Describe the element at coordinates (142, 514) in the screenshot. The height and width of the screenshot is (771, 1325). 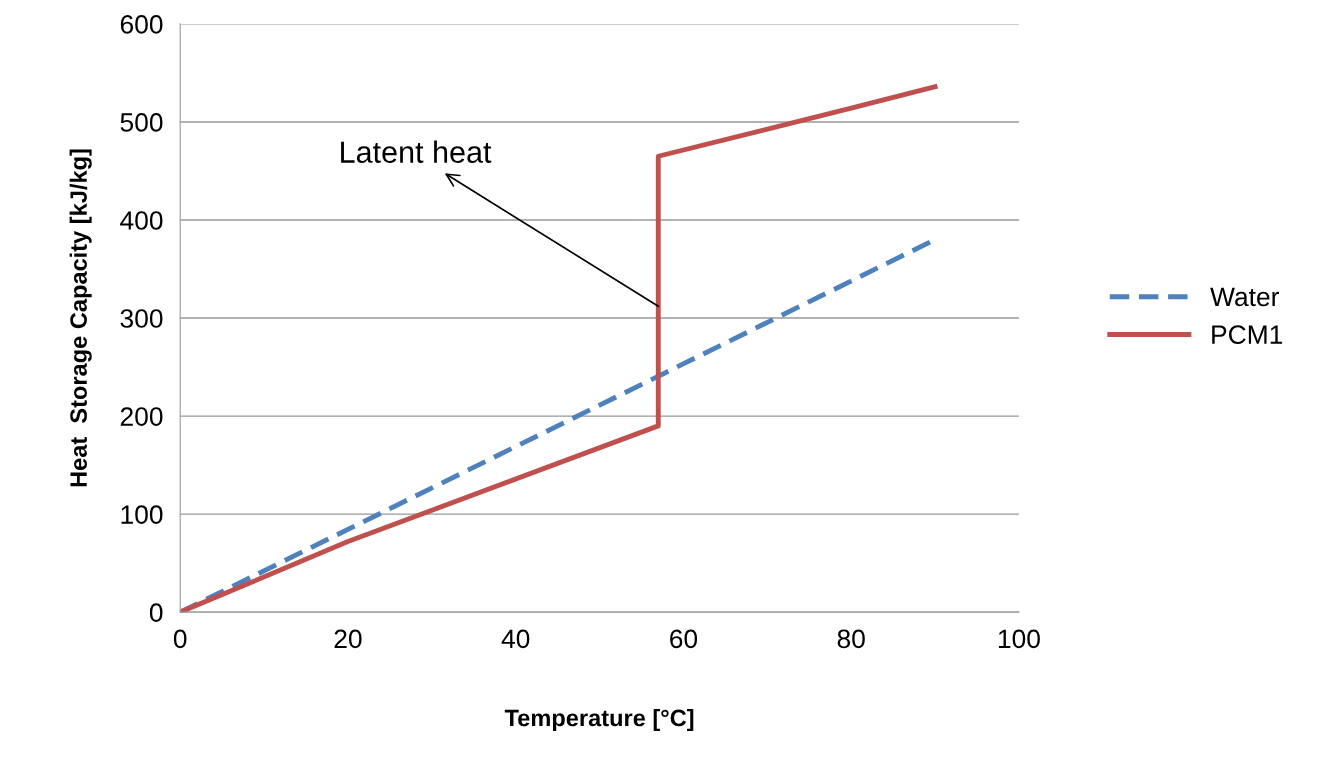
I see `y-tick-label: 100` at that location.